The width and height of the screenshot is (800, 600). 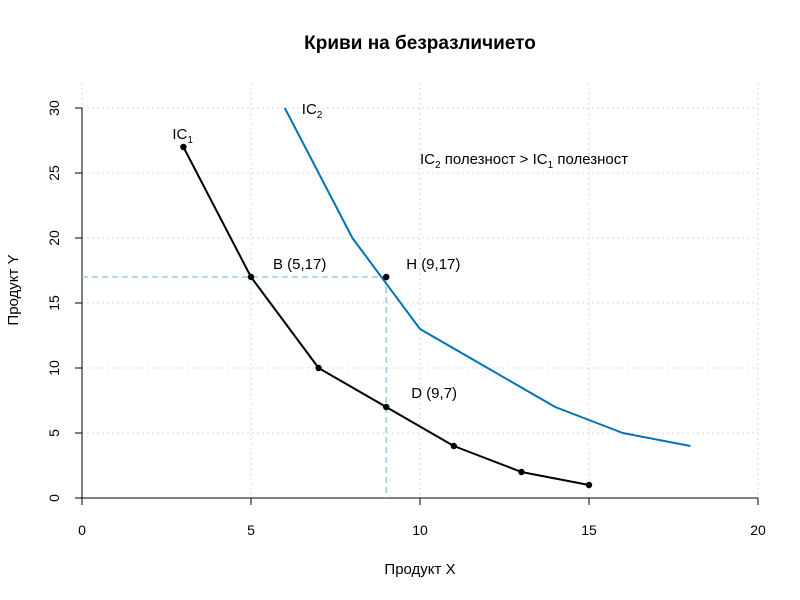 What do you see at coordinates (494, 159) in the screenshot?
I see `annotation-part-b: полезност > IC` at bounding box center [494, 159].